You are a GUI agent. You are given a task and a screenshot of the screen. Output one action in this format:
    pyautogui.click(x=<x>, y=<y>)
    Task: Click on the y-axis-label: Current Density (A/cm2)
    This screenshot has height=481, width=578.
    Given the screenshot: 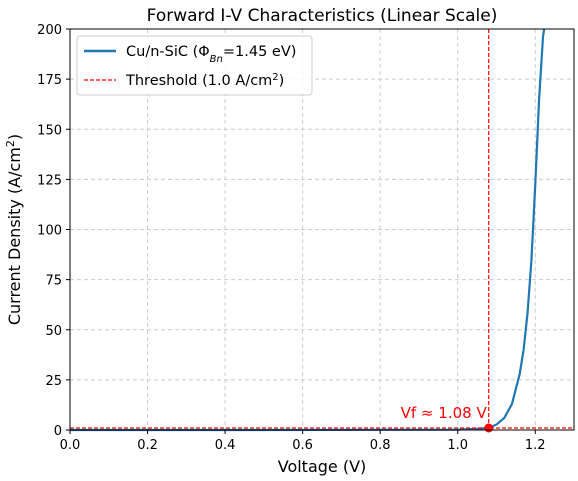 What is the action you would take?
    pyautogui.click(x=14, y=229)
    